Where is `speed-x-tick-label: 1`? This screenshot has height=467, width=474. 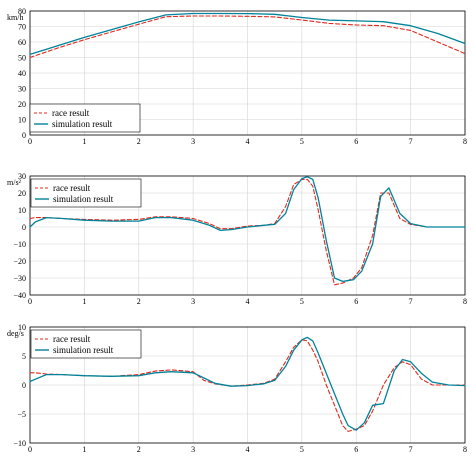
speed-x-tick-label: 1 is located at coordinates (84, 141).